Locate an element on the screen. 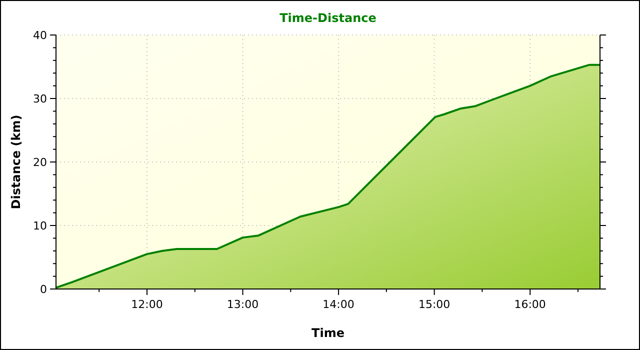 The image size is (640, 350). y-tick-label: 30 is located at coordinates (40, 99).